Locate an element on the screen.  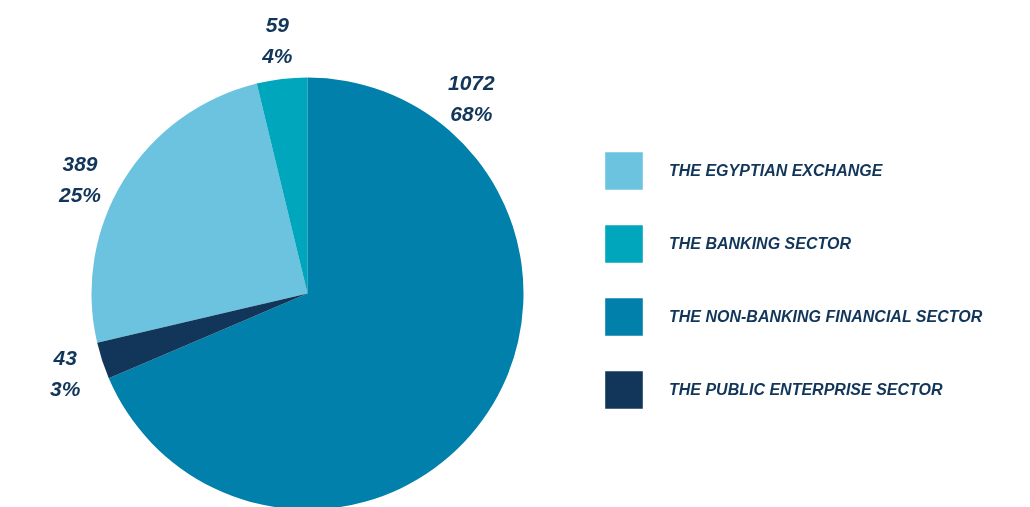
data-label: 1072 68% is located at coordinates (471, 98).